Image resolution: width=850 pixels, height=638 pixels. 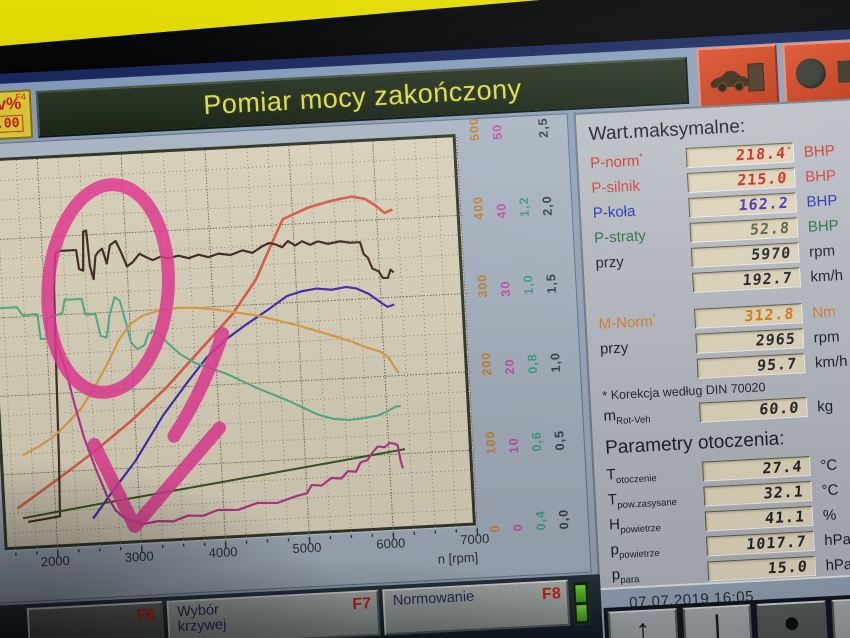 What do you see at coordinates (769, 315) in the screenshot?
I see `lcd-value: 312.8` at bounding box center [769, 315].